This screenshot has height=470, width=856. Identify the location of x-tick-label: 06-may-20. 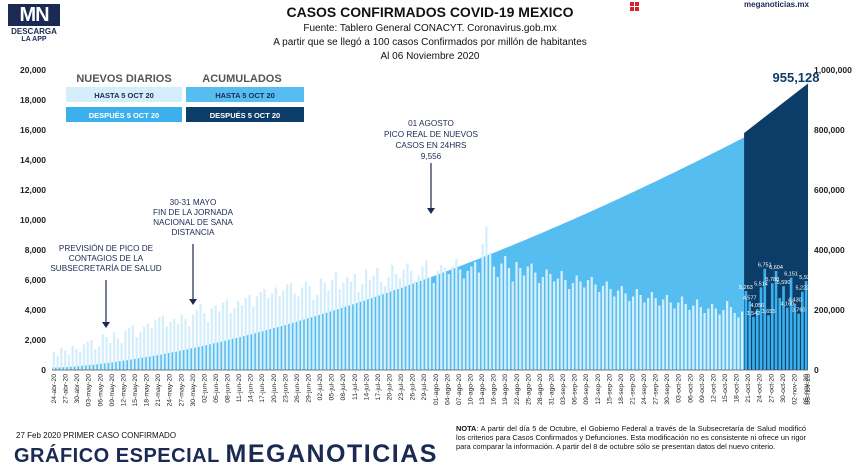
(100, 390).